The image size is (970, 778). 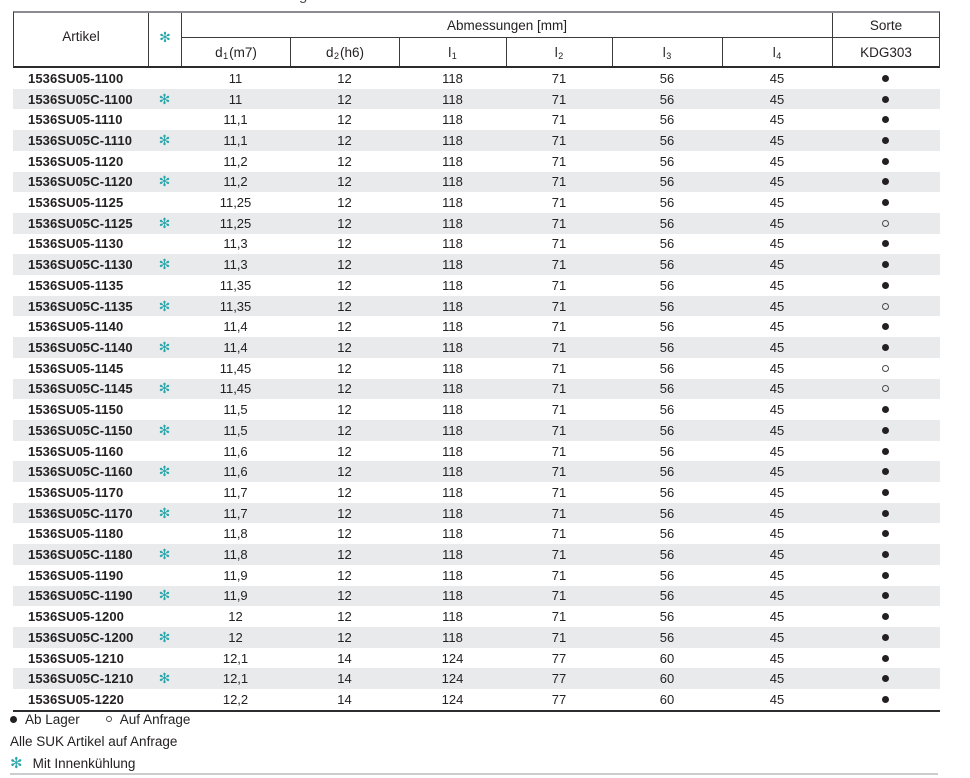 What do you see at coordinates (80, 223) in the screenshot?
I see `artikel-cell: 1536SU05C-1125` at bounding box center [80, 223].